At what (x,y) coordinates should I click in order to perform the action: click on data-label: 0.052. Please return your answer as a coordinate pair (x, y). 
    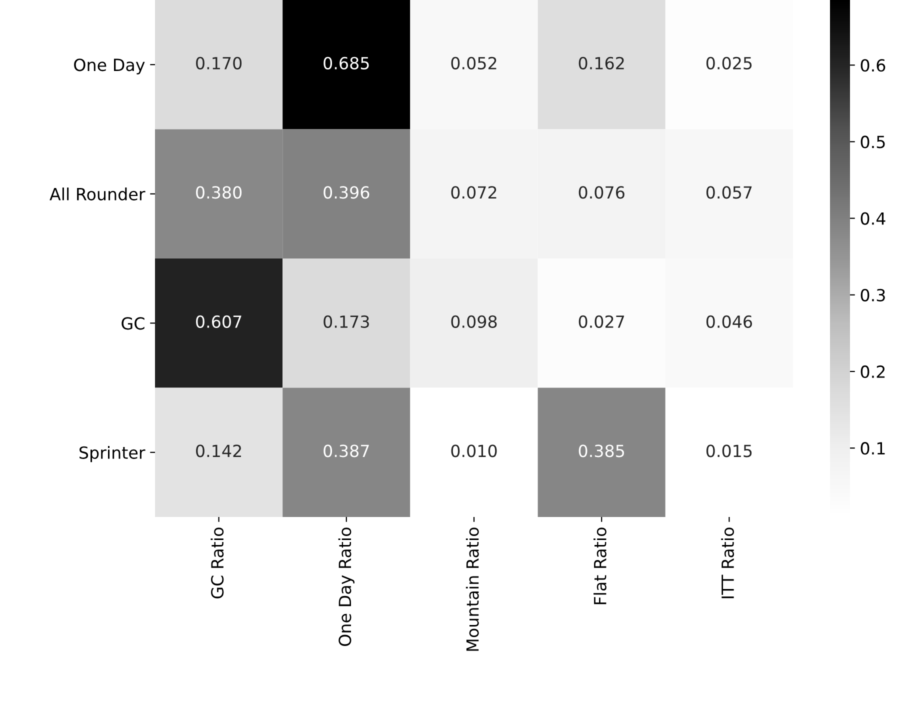
    Looking at the image, I should click on (473, 63).